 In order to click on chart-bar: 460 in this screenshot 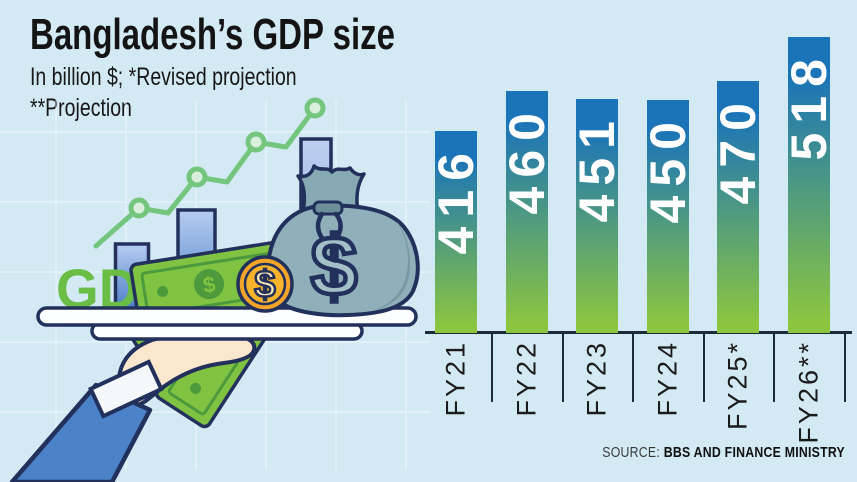, I will do `click(527, 212)`.